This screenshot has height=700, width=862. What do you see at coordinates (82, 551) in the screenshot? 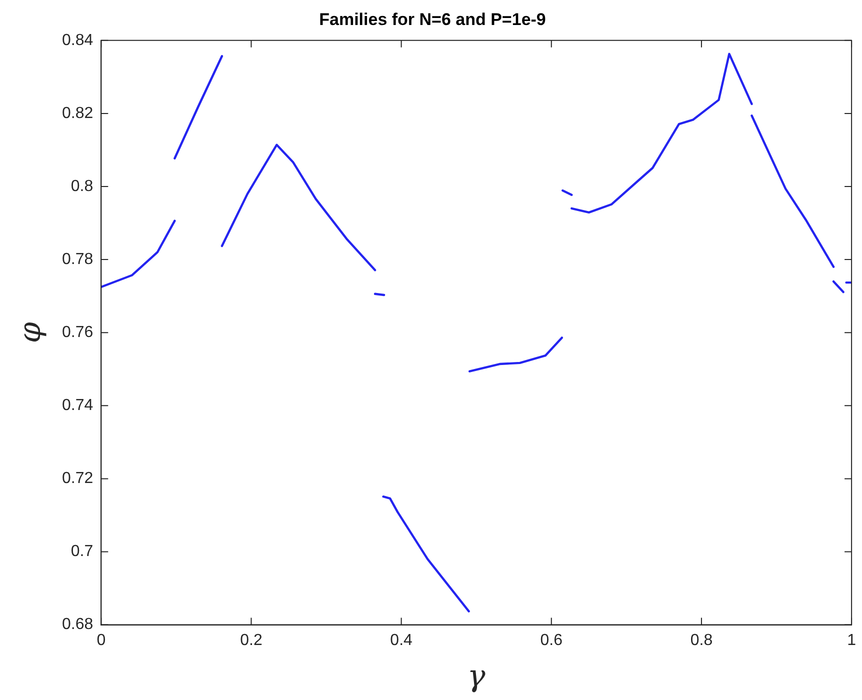
I see `y-tick-label: 0.7` at bounding box center [82, 551].